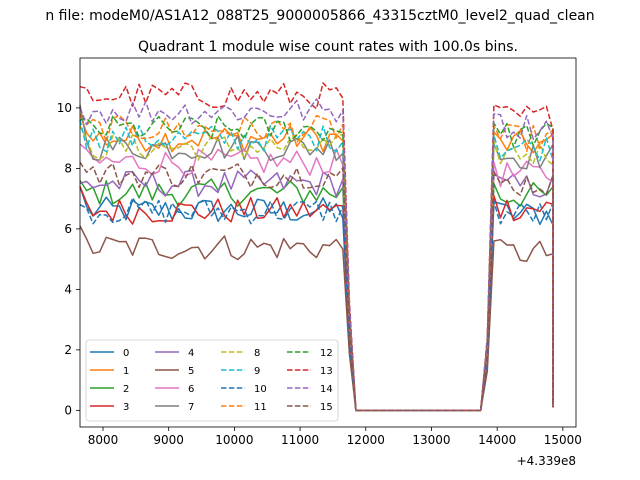  I want to click on legend-label-8: 8, so click(257, 353).